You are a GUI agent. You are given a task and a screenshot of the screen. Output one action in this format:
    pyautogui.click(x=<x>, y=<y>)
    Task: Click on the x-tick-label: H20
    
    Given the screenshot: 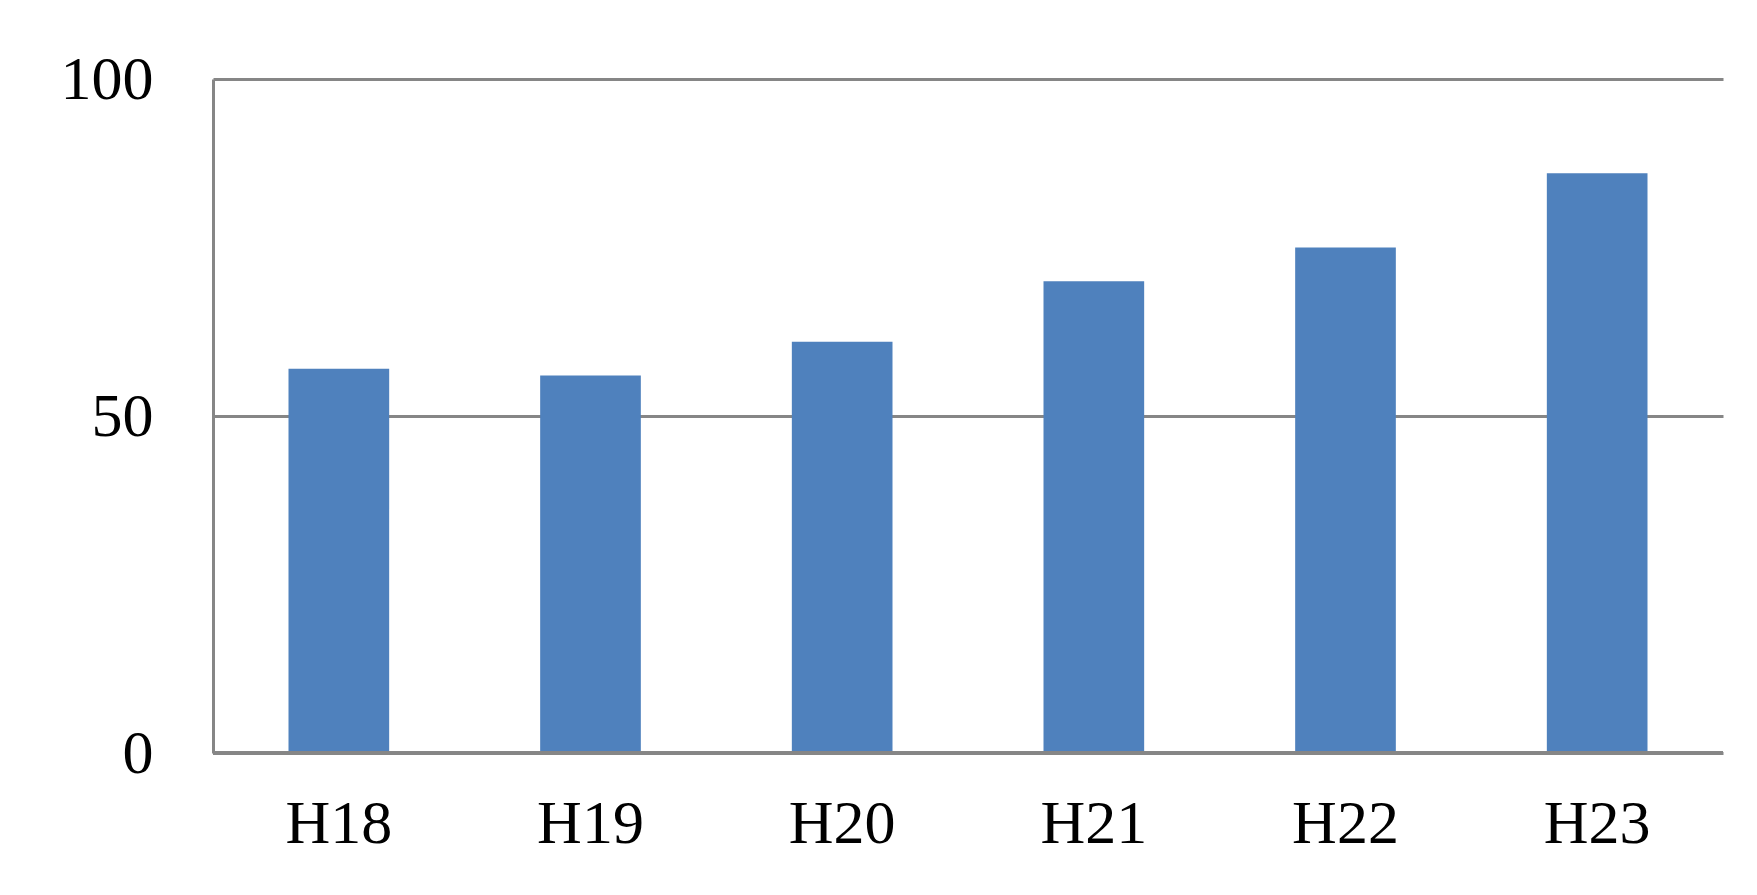 What is the action you would take?
    pyautogui.click(x=842, y=821)
    